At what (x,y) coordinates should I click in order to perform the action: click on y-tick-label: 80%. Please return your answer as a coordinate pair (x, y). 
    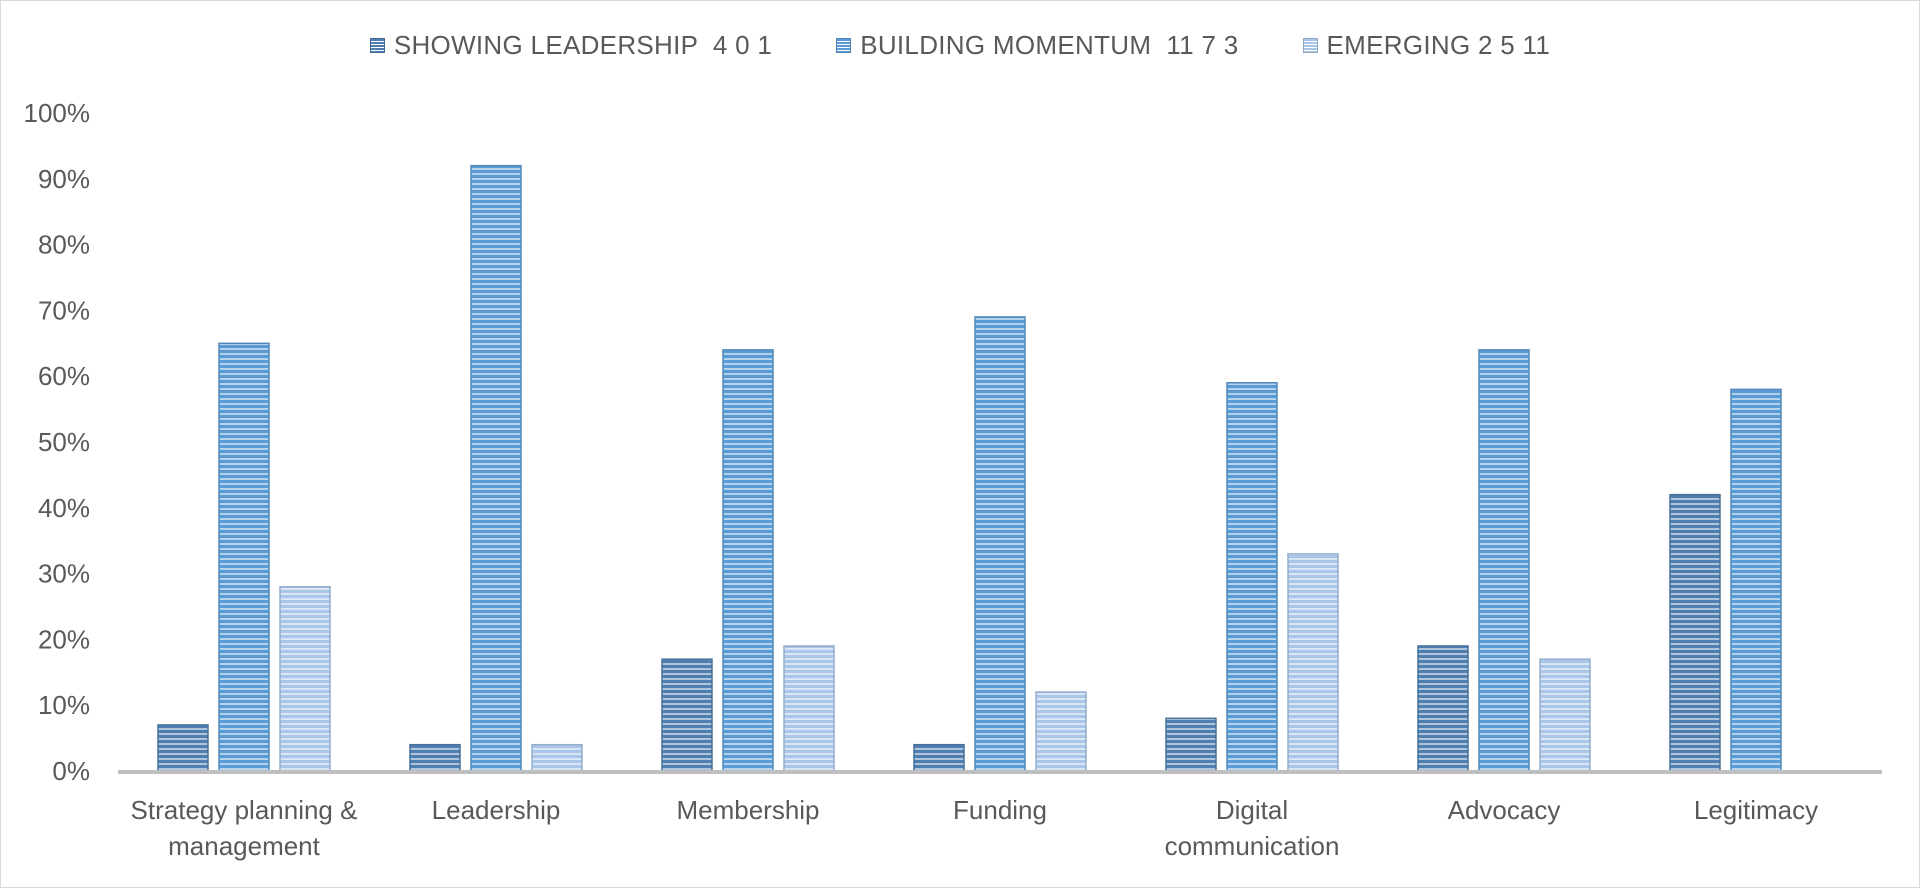
    Looking at the image, I should click on (64, 245).